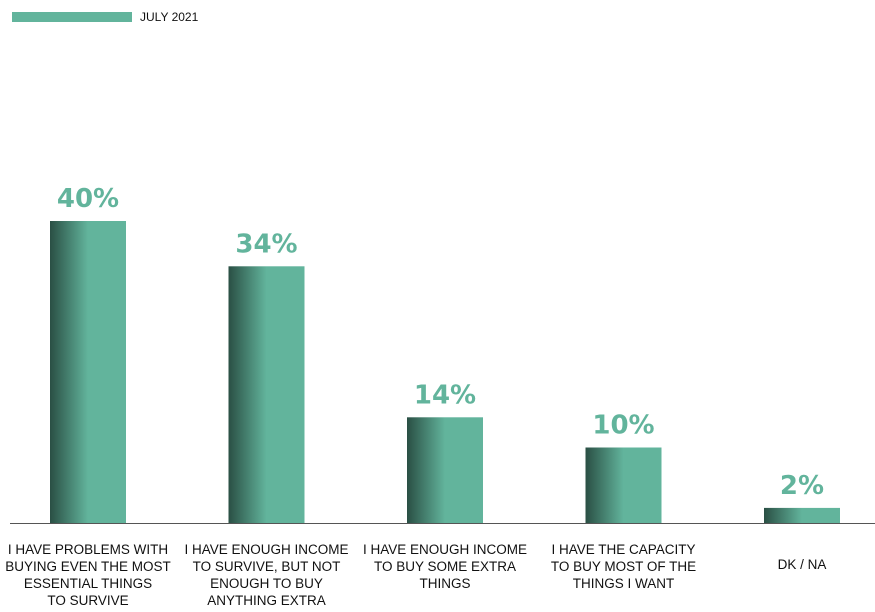 Image resolution: width=875 pixels, height=612 pixels. I want to click on category-label-line: TO BUY SOME EXTRA, so click(445, 566).